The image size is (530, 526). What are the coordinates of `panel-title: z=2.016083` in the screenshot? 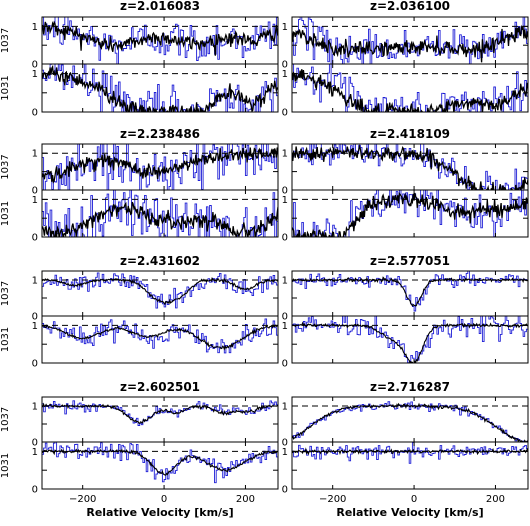 It's located at (160, 6).